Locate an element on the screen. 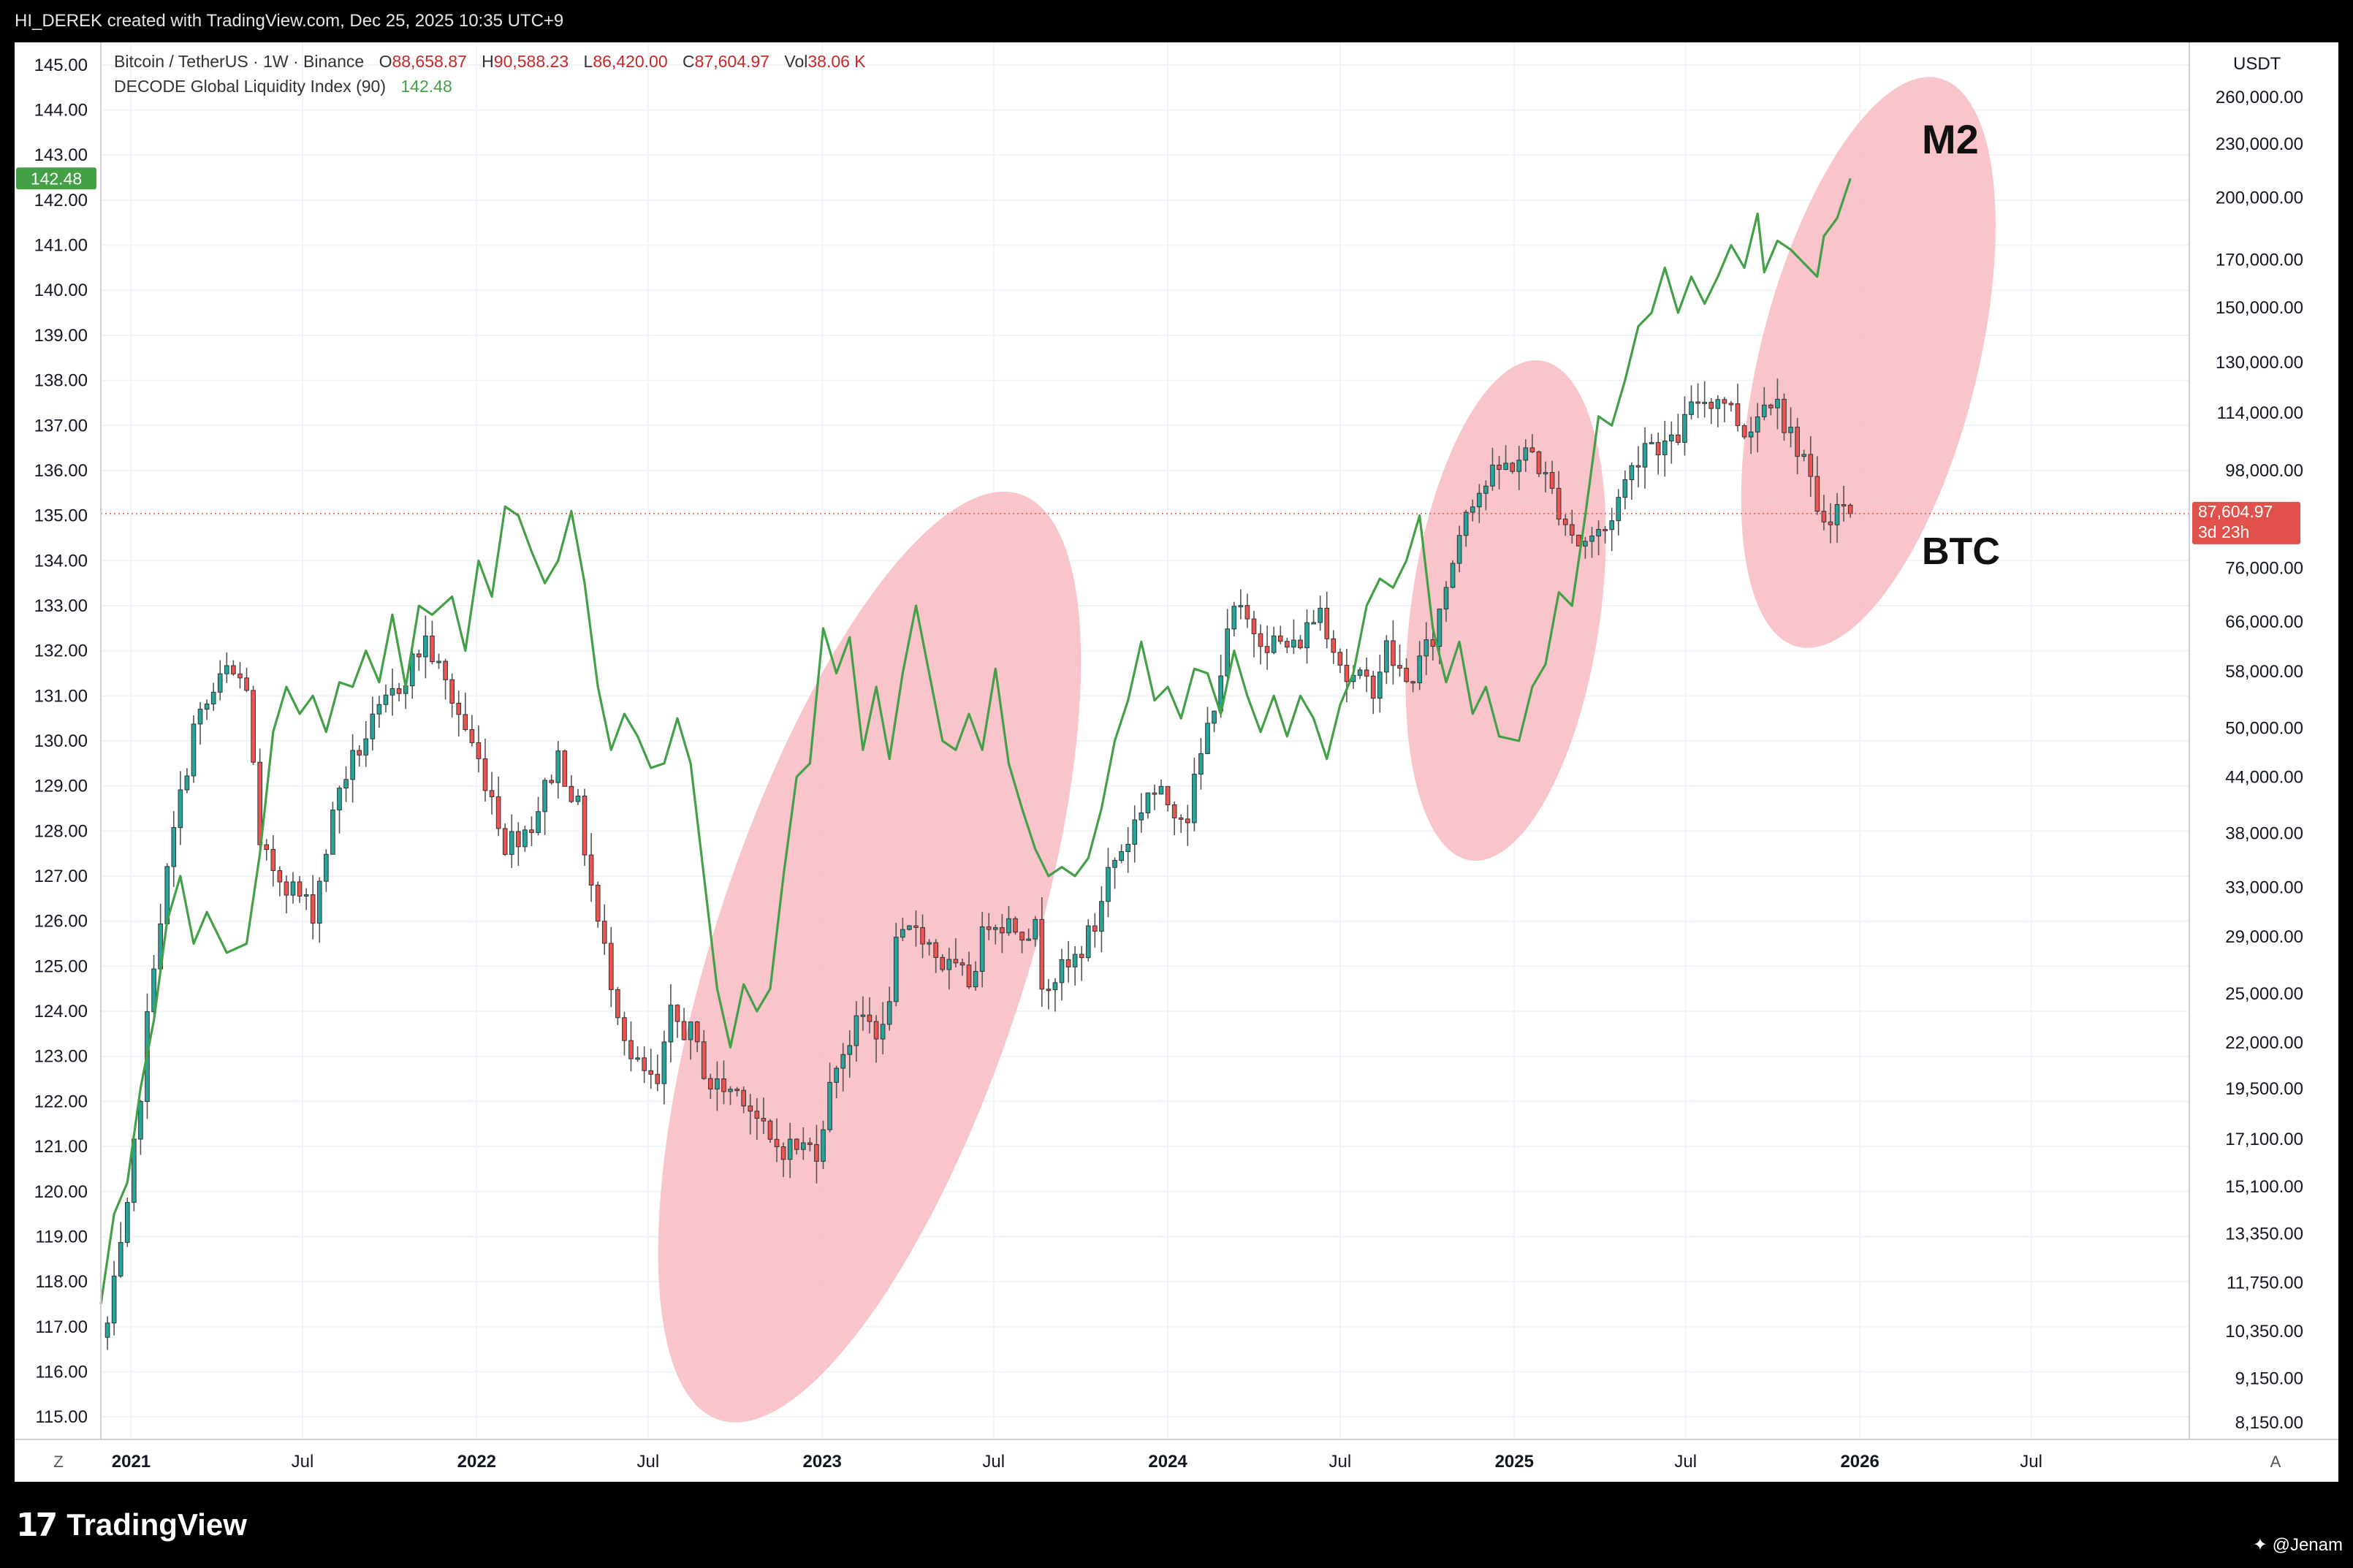 Image resolution: width=2353 pixels, height=1568 pixels. right-axis-tick: 9,150.00 is located at coordinates (2269, 1378).